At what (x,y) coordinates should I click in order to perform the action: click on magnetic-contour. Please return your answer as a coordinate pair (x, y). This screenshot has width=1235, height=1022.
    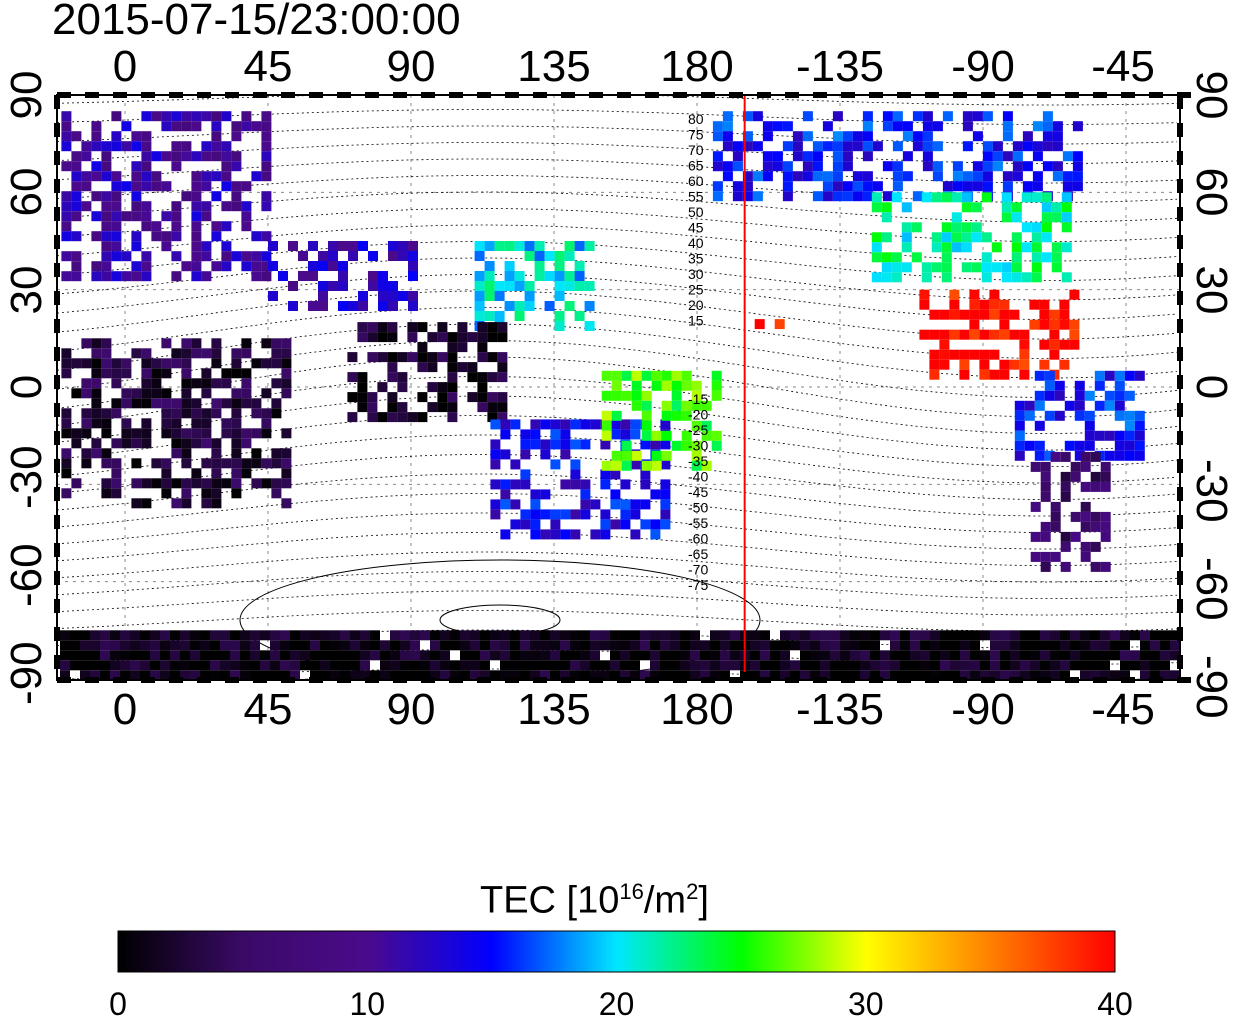
    Looking at the image, I should click on (617, 495).